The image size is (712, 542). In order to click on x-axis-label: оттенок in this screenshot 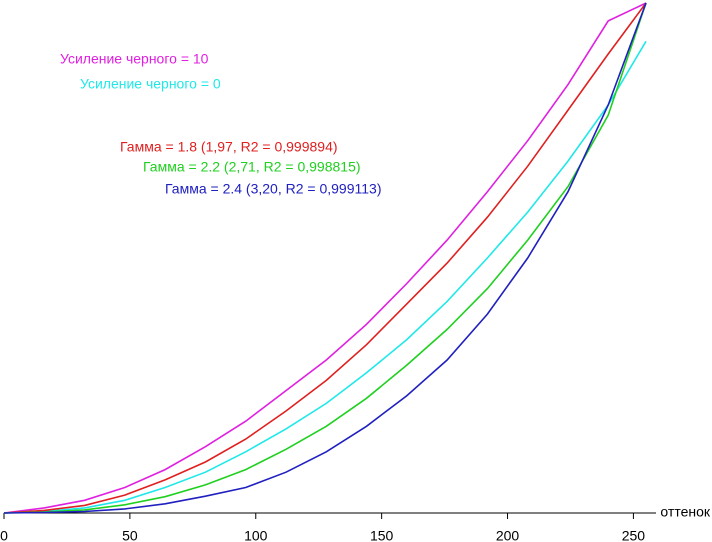, I will do `click(685, 512)`.